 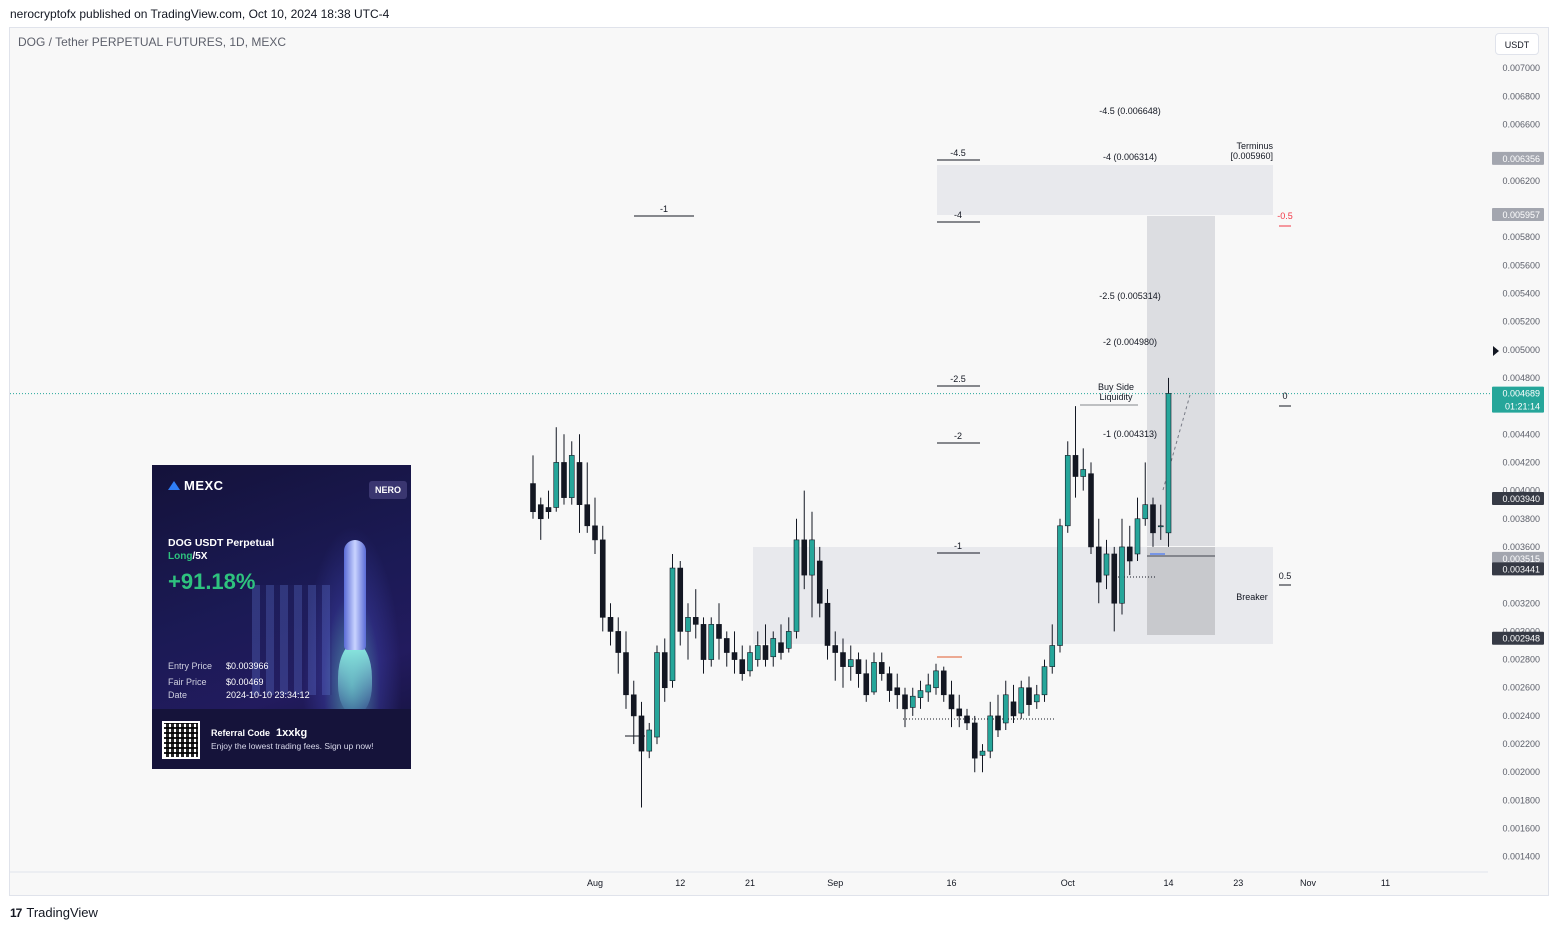 What do you see at coordinates (387, 490) in the screenshot?
I see `user-badge: NERO` at bounding box center [387, 490].